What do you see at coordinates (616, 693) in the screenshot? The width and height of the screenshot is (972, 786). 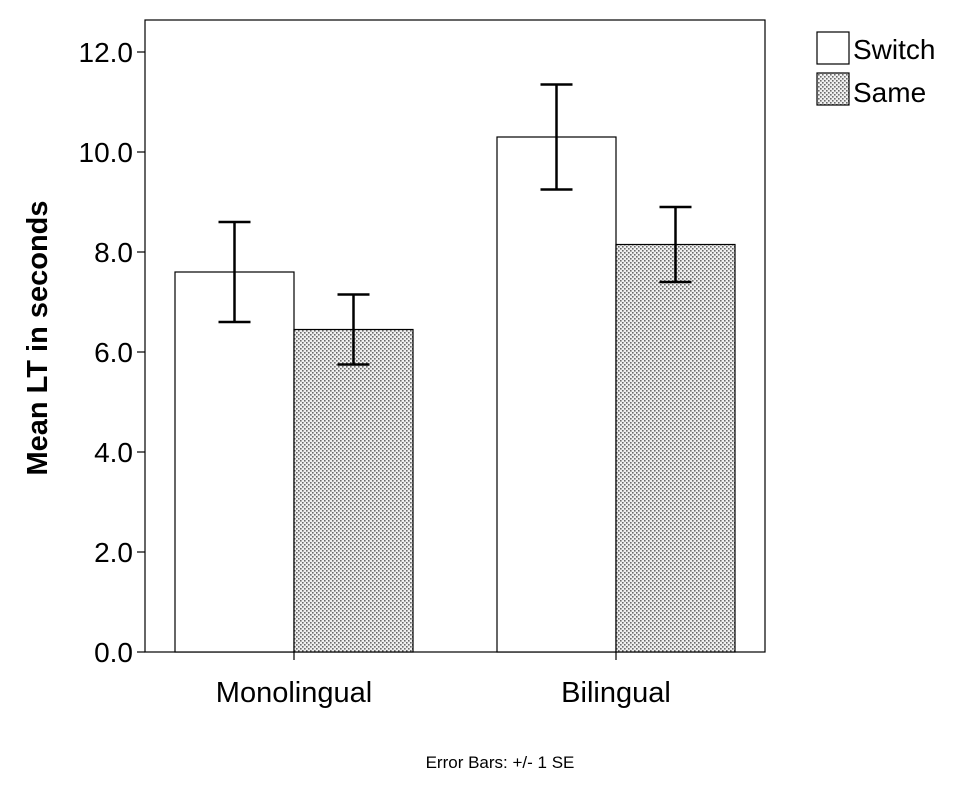 I see `x-tick-label: Bilingual` at bounding box center [616, 693].